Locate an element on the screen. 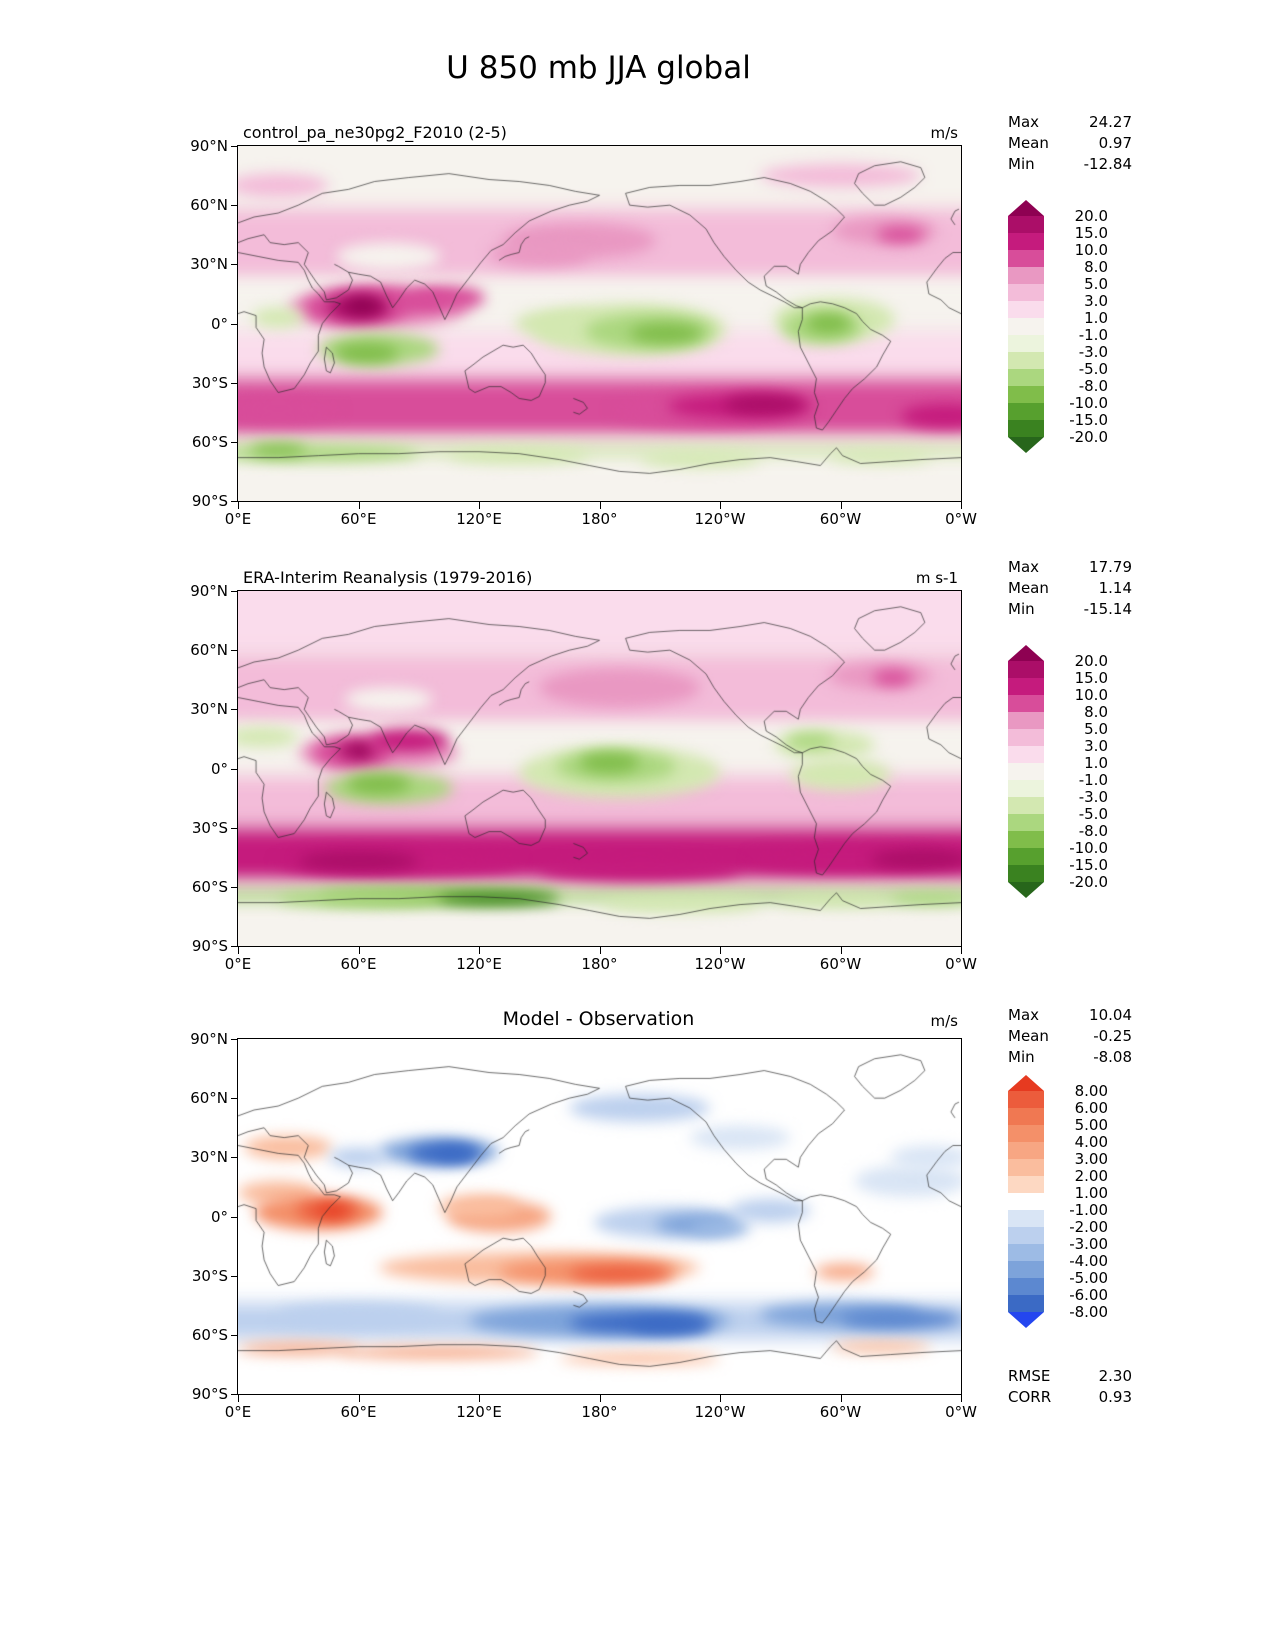 This screenshot has height=1650, width=1275. colorbar-tick-label: -3.0 is located at coordinates (1093, 352).